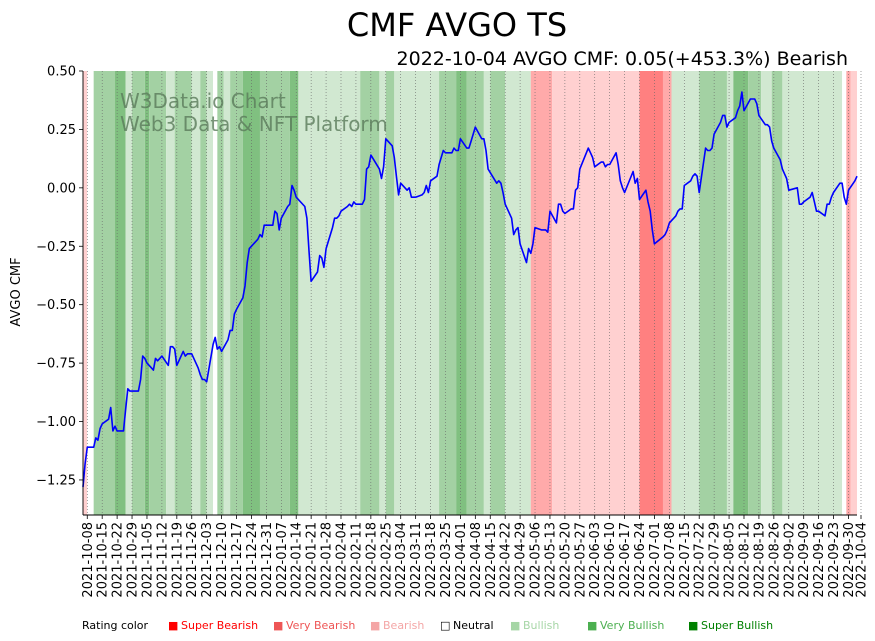  What do you see at coordinates (61, 72) in the screenshot?
I see `y-tick-label: 0.50` at bounding box center [61, 72].